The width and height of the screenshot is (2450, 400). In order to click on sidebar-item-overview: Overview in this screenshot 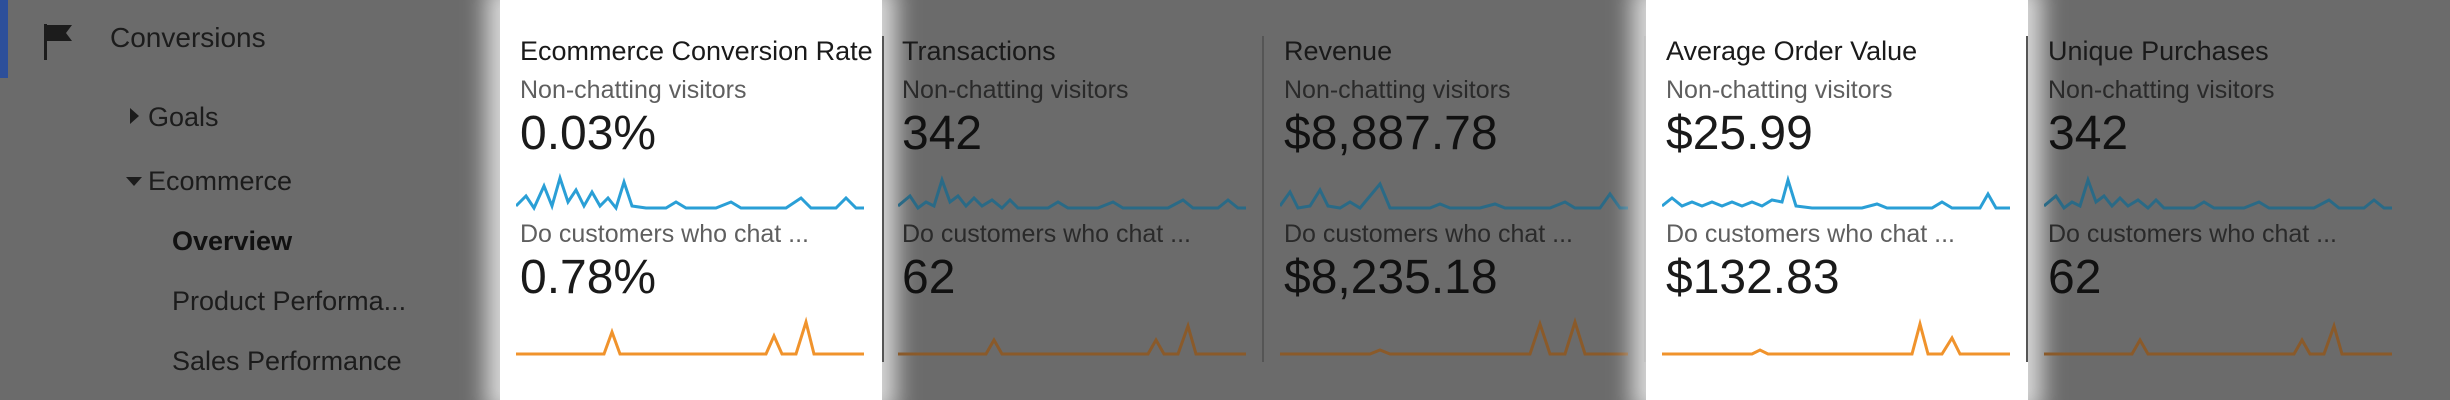, I will do `click(232, 241)`.